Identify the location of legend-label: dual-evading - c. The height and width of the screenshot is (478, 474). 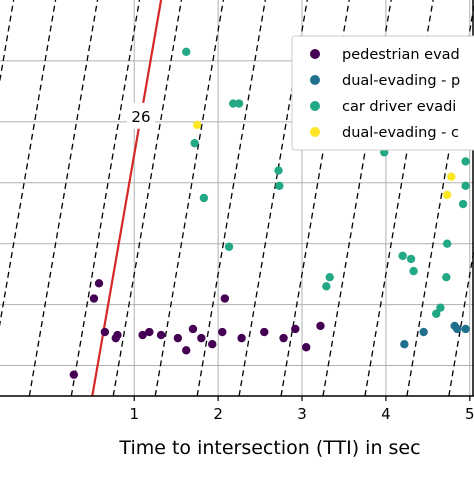
(400, 133).